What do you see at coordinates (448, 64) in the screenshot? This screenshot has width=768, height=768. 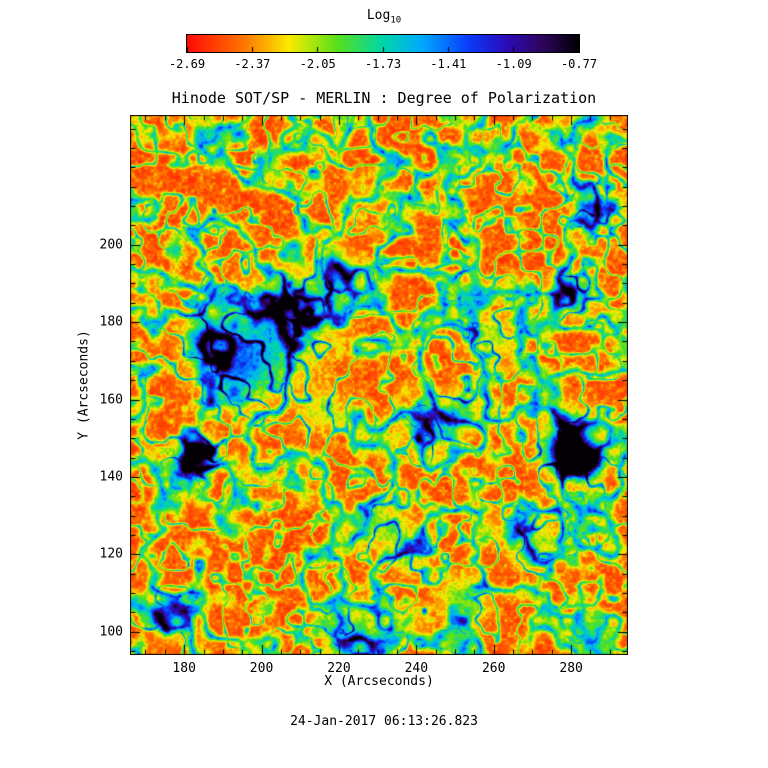 I see `colorbar-tick-label: -1.41` at bounding box center [448, 64].